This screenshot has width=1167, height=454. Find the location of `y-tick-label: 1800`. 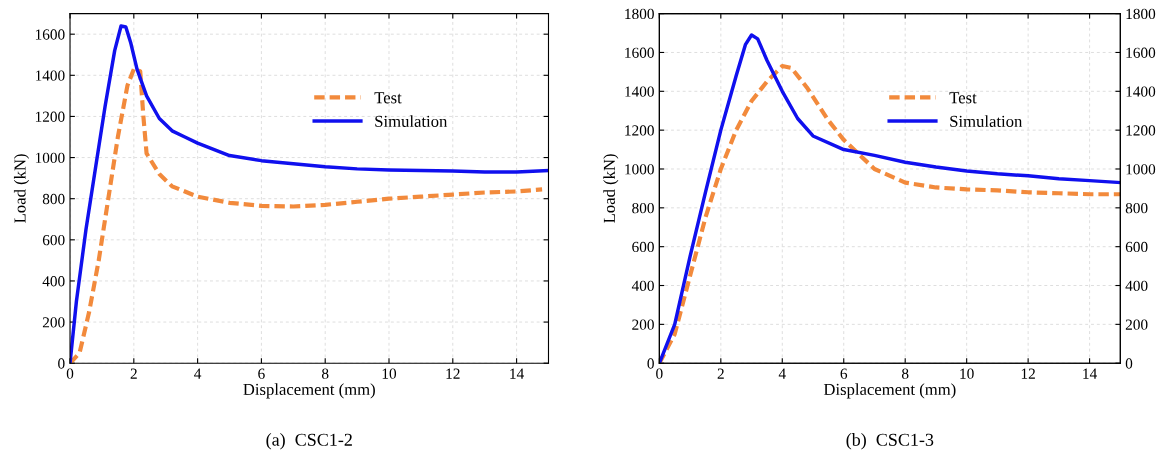

y-tick-label: 1800 is located at coordinates (639, 14).